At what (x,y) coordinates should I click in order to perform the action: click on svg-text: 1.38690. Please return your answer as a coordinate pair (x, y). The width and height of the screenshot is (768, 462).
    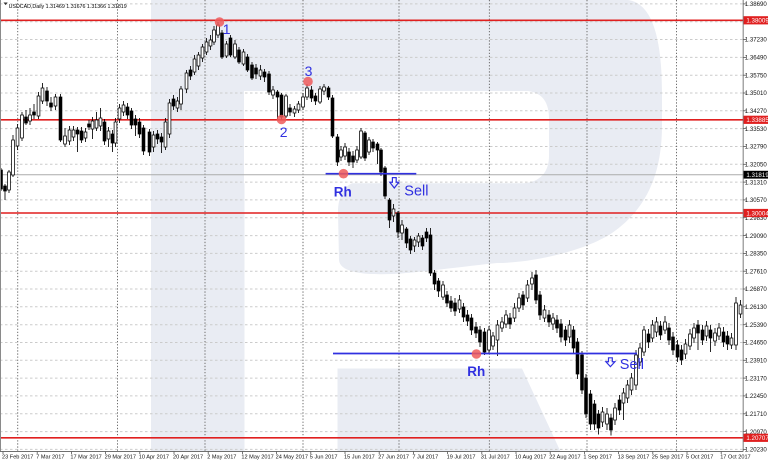
    Looking at the image, I should click on (756, 4).